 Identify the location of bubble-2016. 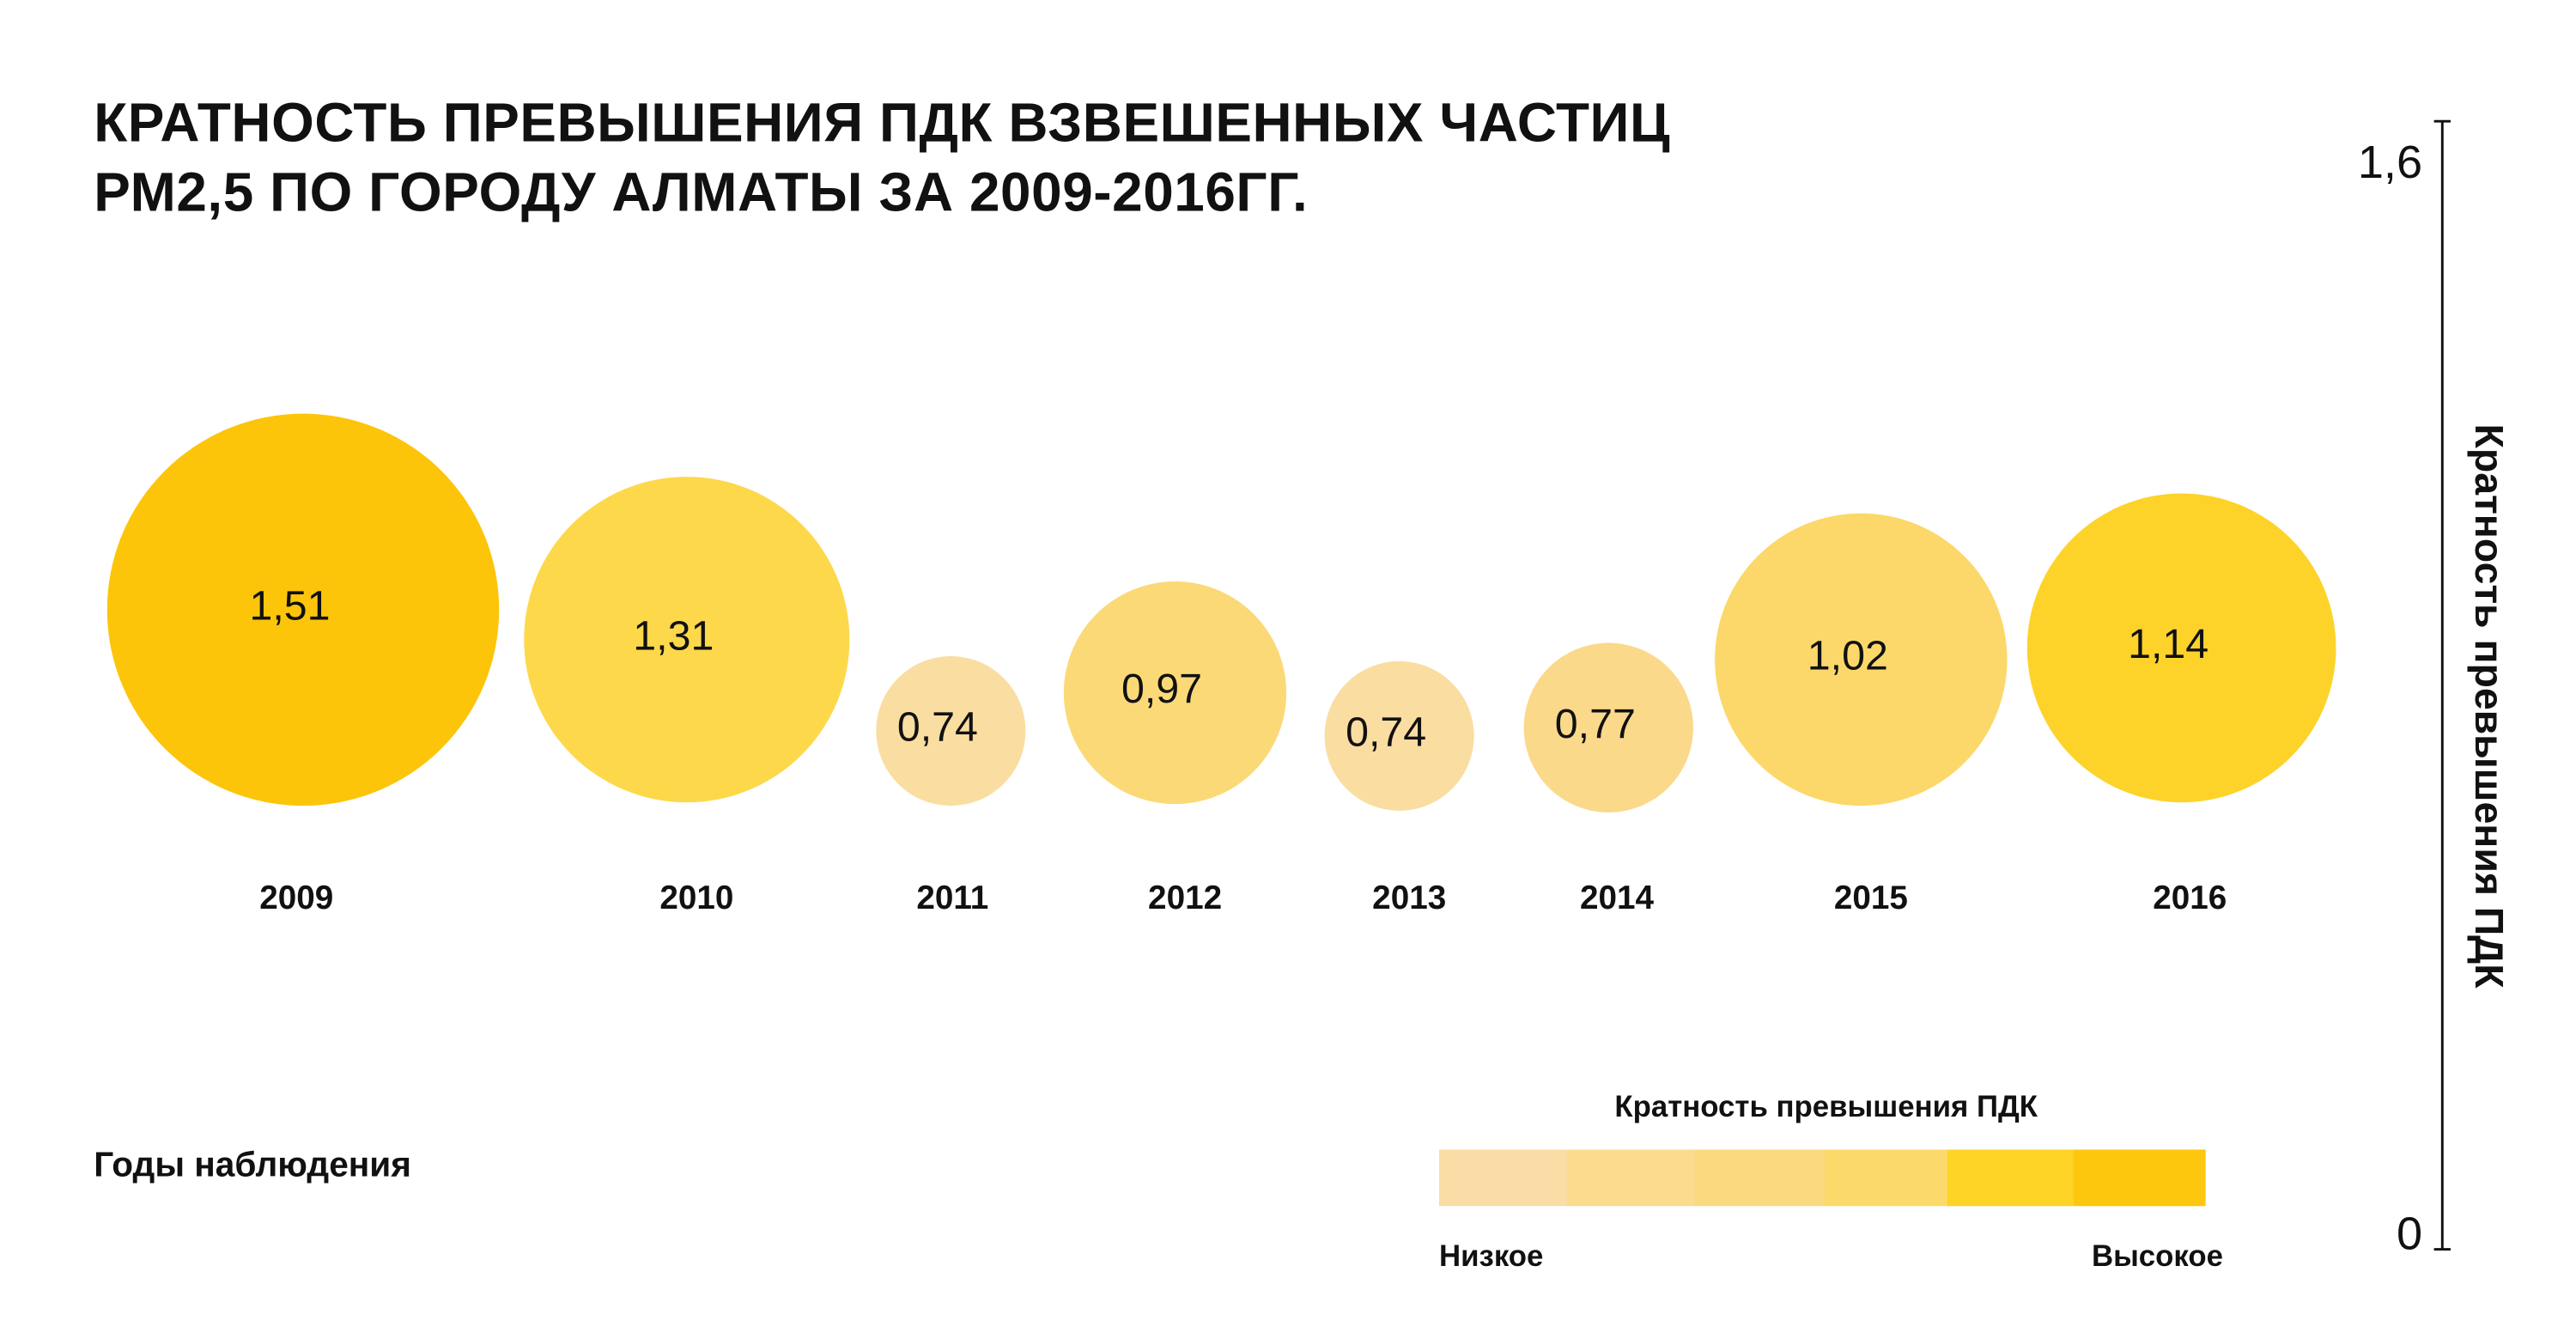
(2181, 648).